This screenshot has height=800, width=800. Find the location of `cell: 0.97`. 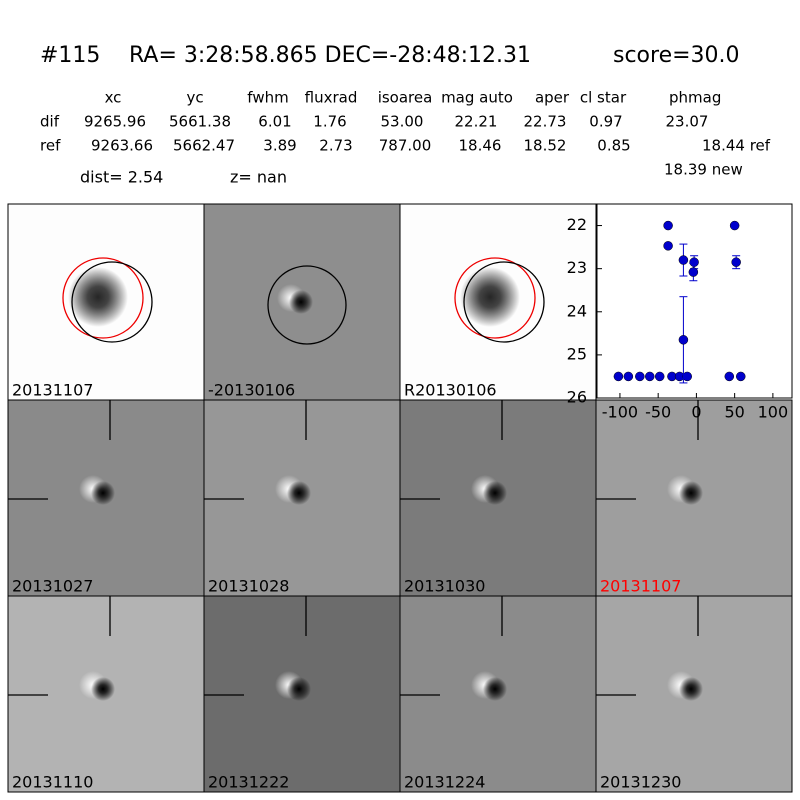

cell: 0.97 is located at coordinates (605, 122).